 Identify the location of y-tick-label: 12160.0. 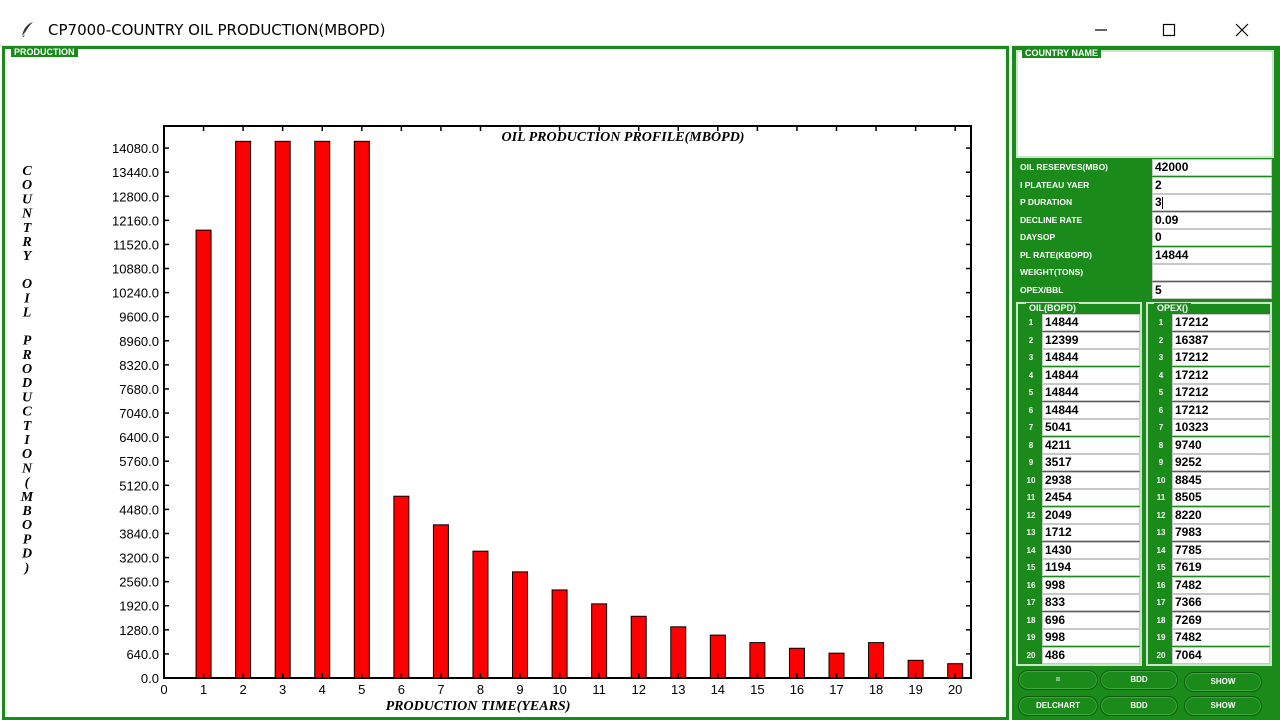
(135, 220).